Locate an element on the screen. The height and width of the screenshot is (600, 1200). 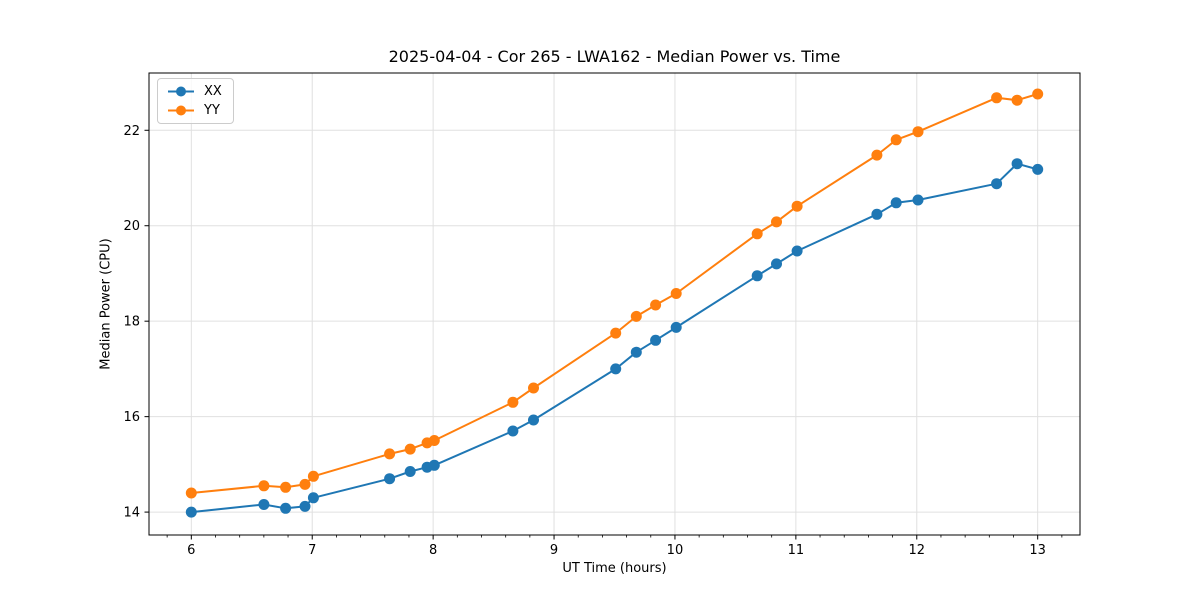
x-tick-label: 10 is located at coordinates (675, 550).